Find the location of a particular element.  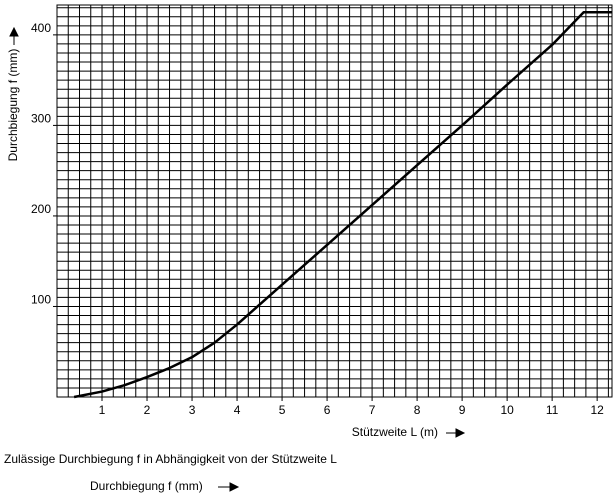

x-tick-label: 11 is located at coordinates (552, 410).